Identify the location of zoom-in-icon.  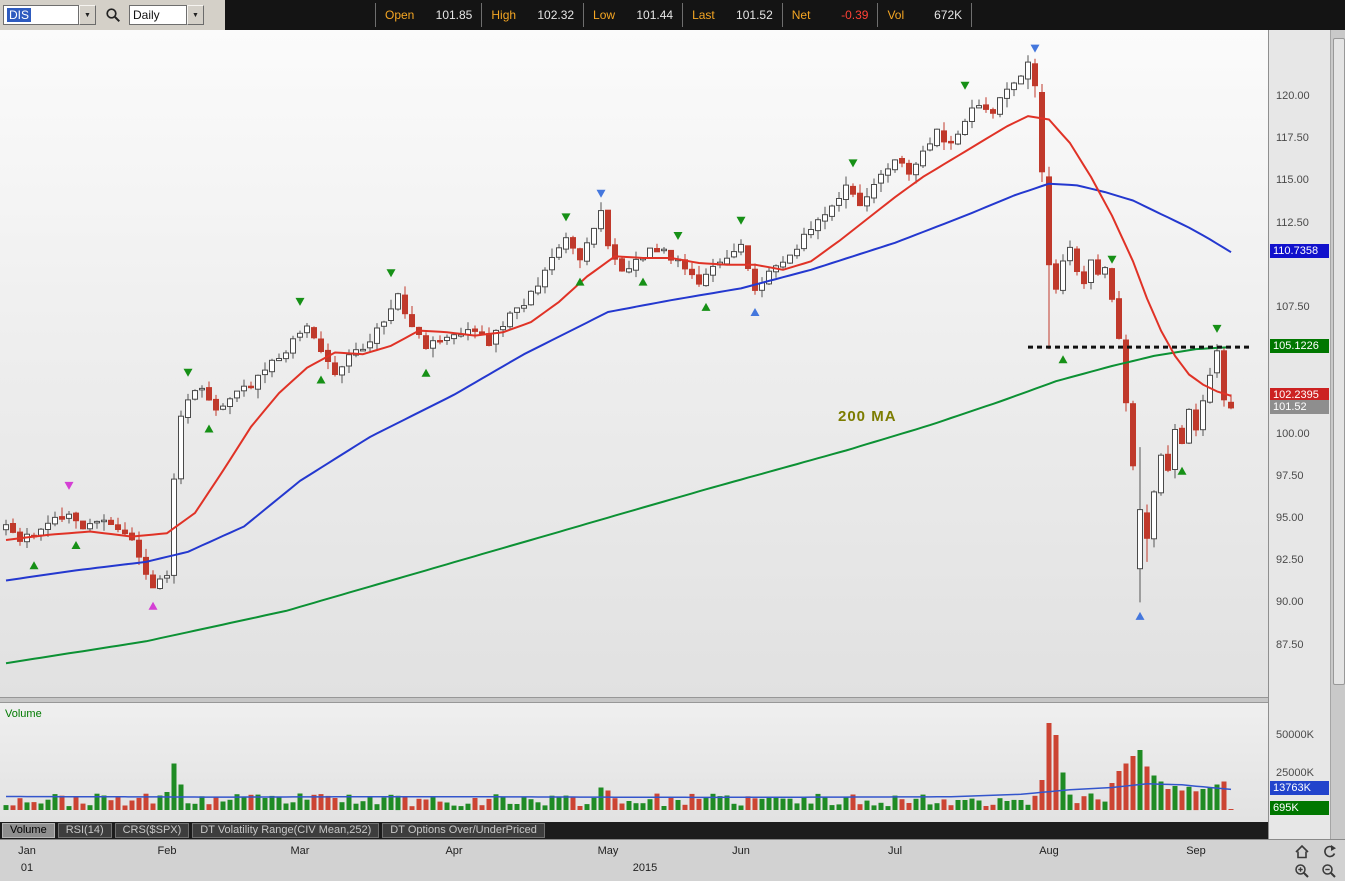
(1301, 870).